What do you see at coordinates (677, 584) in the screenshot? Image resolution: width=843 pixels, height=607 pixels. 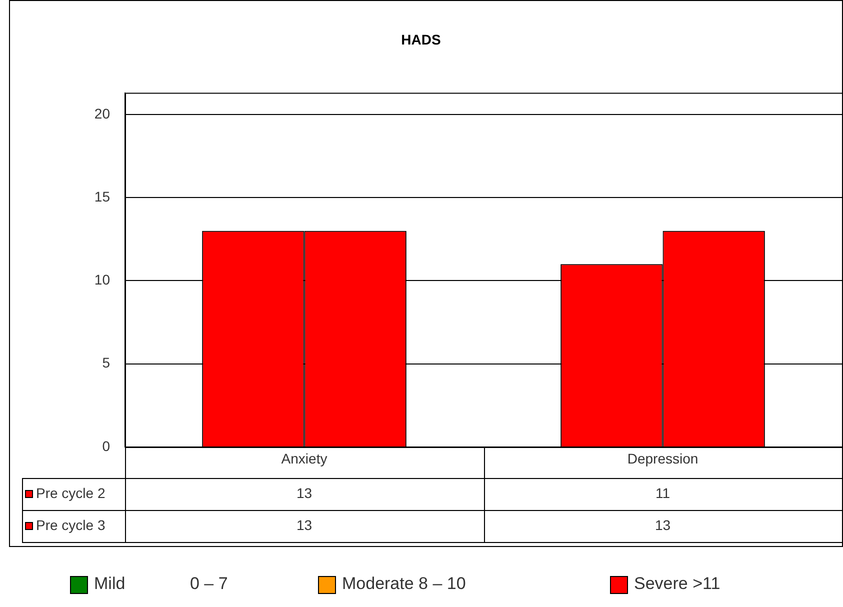 I see `text: Severe >11` at bounding box center [677, 584].